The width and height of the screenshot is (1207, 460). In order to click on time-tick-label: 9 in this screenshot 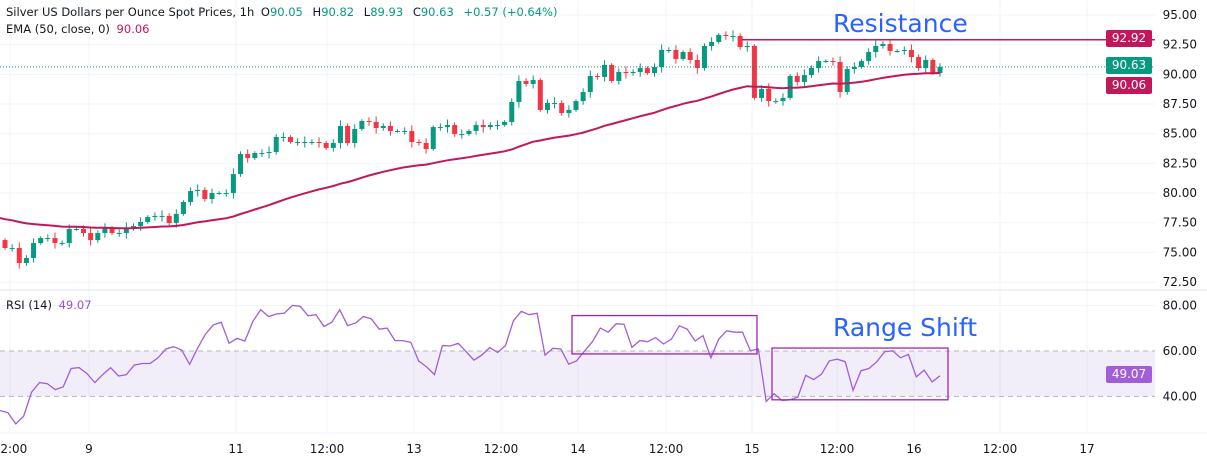, I will do `click(89, 449)`.